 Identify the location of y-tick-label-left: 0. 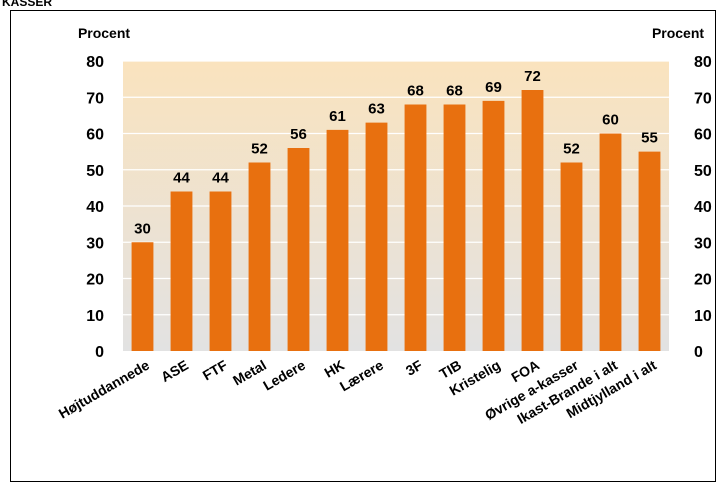
(99, 352).